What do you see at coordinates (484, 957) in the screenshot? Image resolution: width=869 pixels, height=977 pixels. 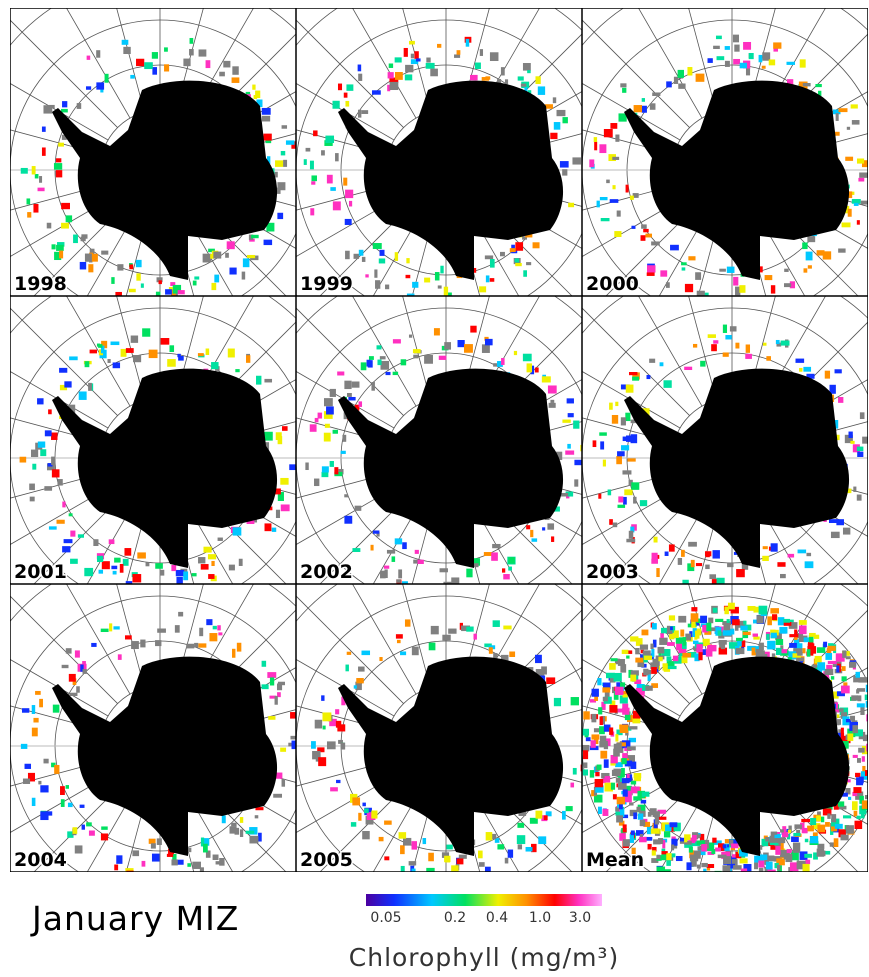 I see `colorbar-label: Chlorophyll (mg/m³)` at bounding box center [484, 957].